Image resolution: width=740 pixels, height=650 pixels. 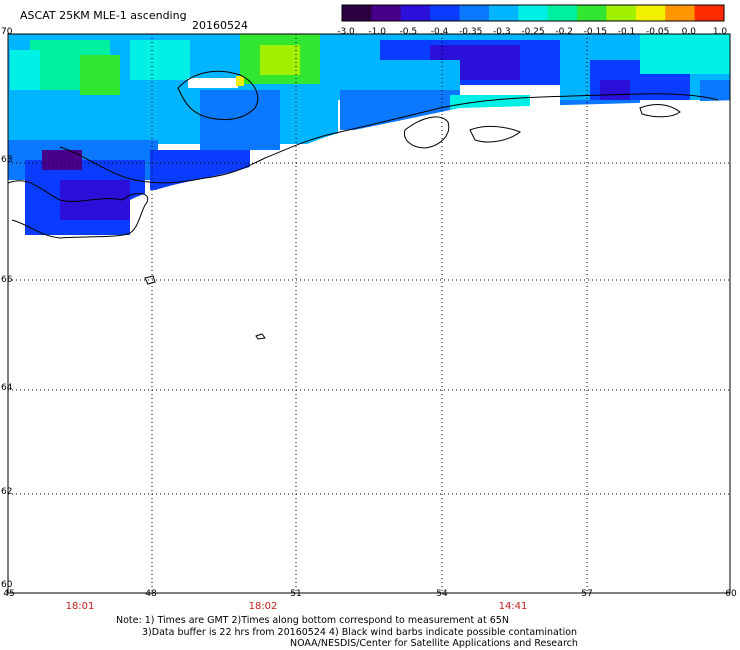 What do you see at coordinates (471, 32) in the screenshot?
I see `colorbar-label: -0.35` at bounding box center [471, 32].